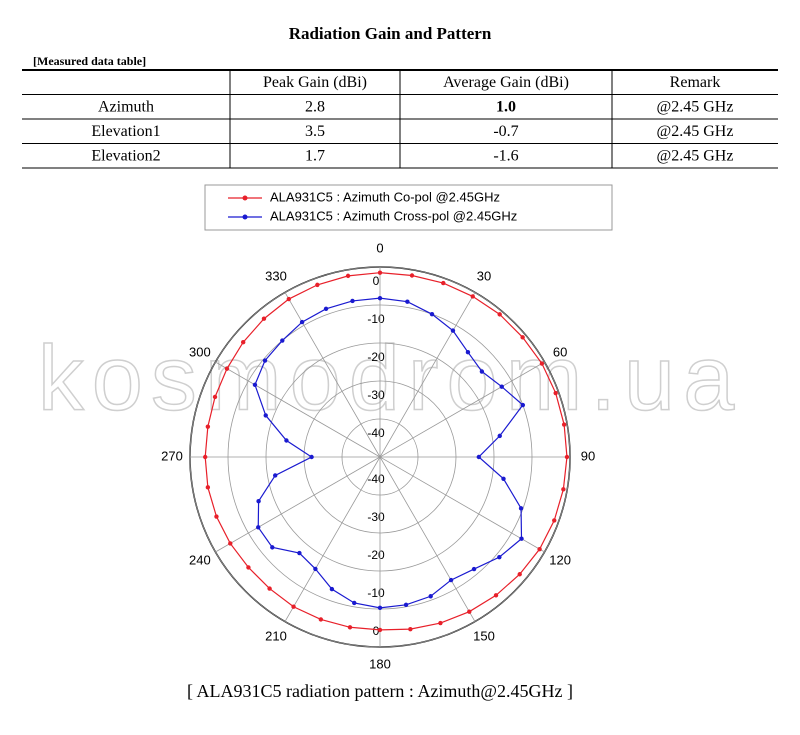  What do you see at coordinates (695, 82) in the screenshot?
I see `column-header: Remark` at bounding box center [695, 82].